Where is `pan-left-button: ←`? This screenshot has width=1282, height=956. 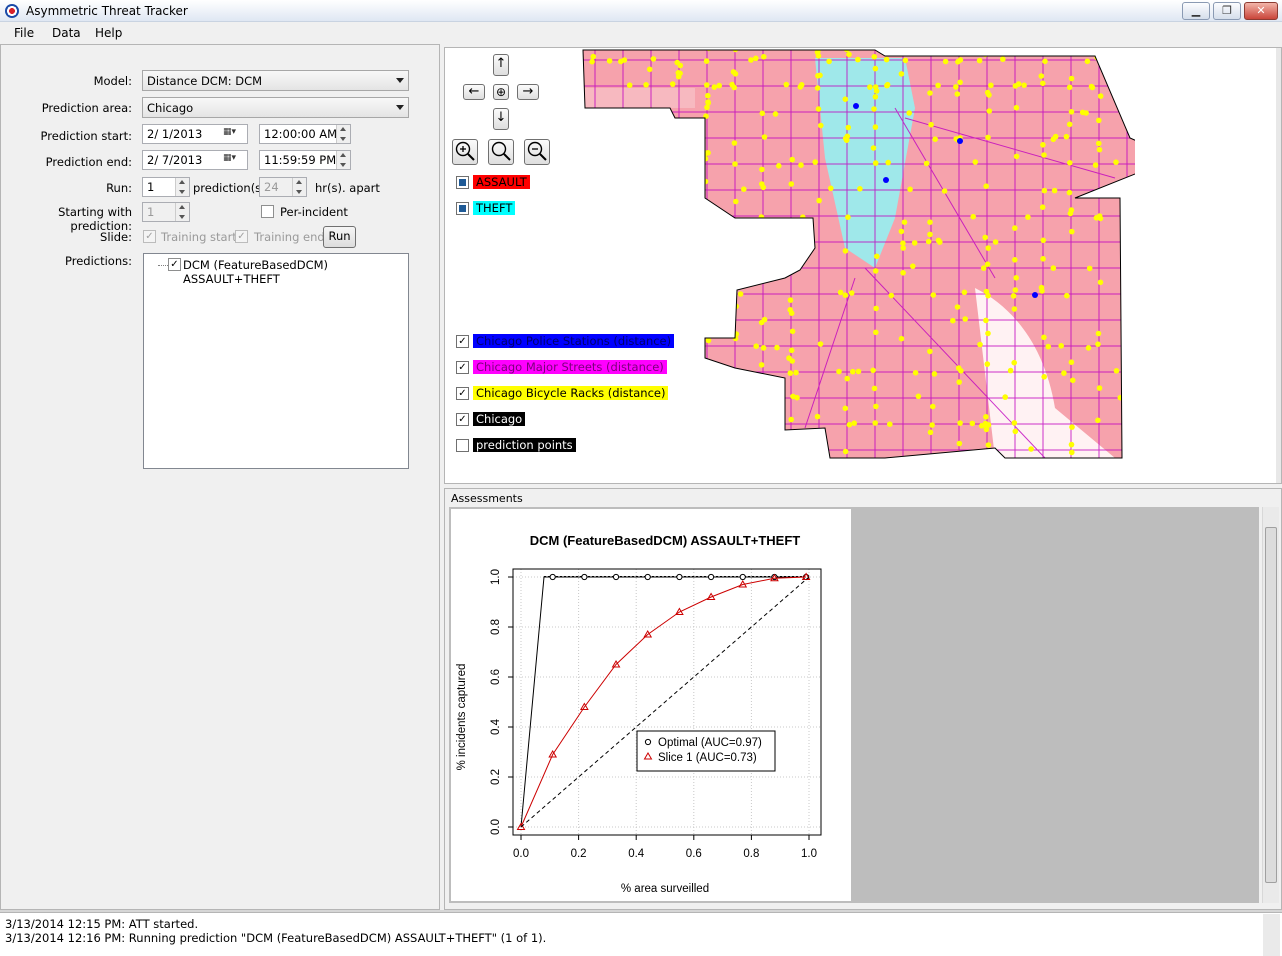
pan-left-button: ← is located at coordinates (474, 92).